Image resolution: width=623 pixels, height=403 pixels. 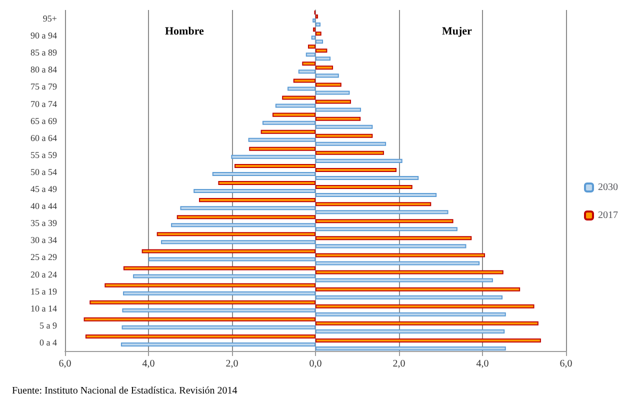 What do you see at coordinates (49, 19) in the screenshot?
I see `y-tick-label: 95+` at bounding box center [49, 19].